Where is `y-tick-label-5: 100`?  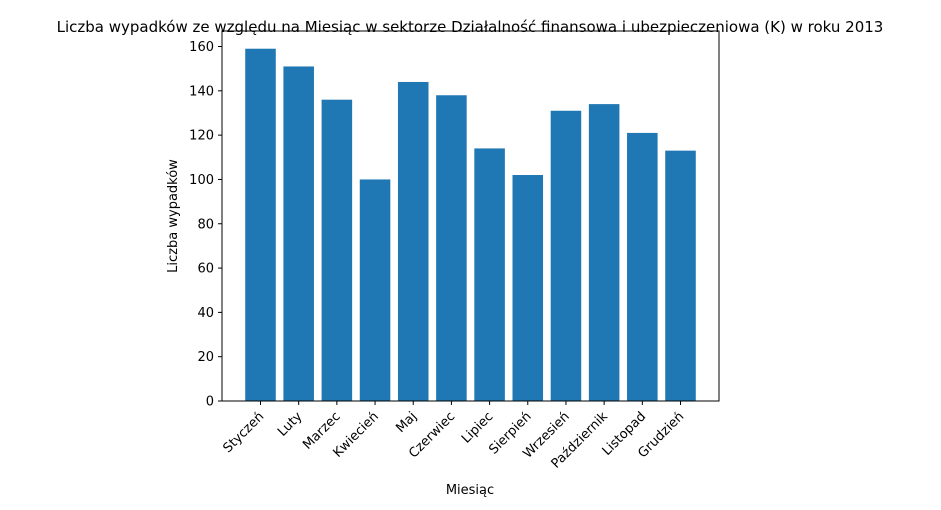
y-tick-label-5: 100 is located at coordinates (201, 180).